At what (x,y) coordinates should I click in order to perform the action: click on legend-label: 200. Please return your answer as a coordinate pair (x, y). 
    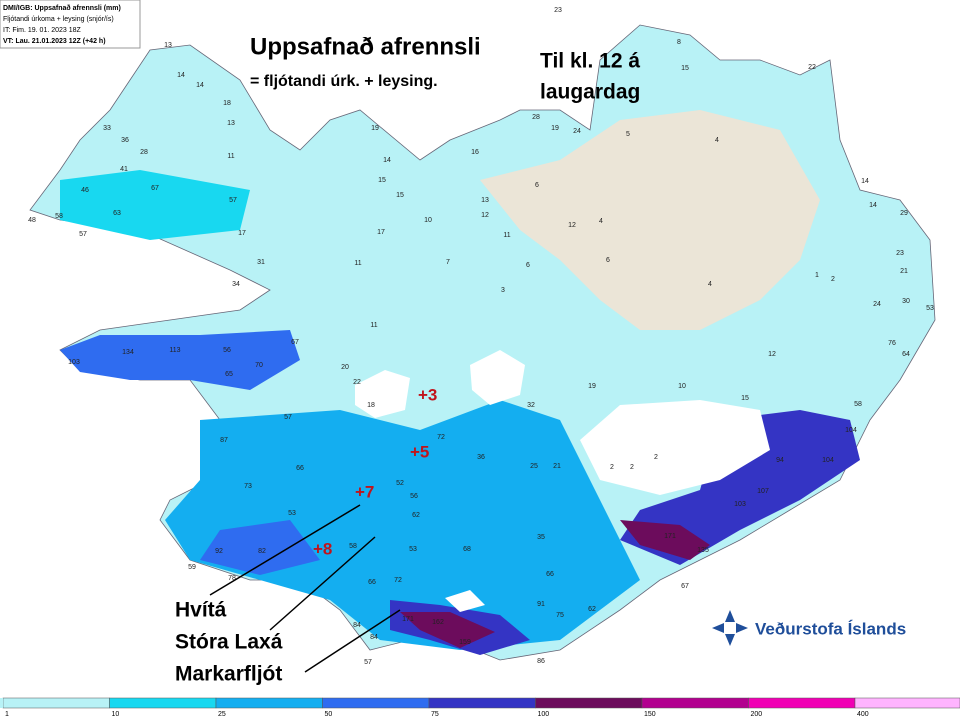
    Looking at the image, I should click on (757, 714).